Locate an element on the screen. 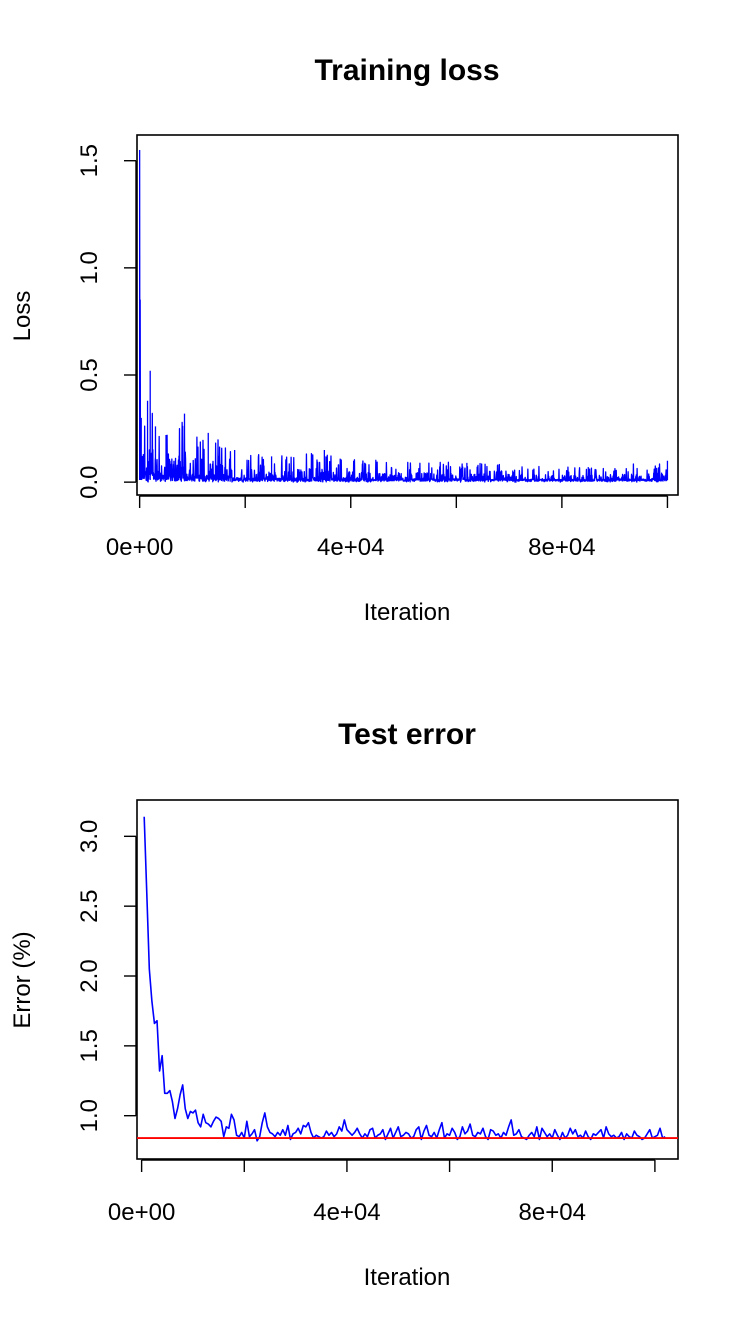 This screenshot has height=1329, width=747. x-axis-label-training-loss: Iteration is located at coordinates (407, 612).